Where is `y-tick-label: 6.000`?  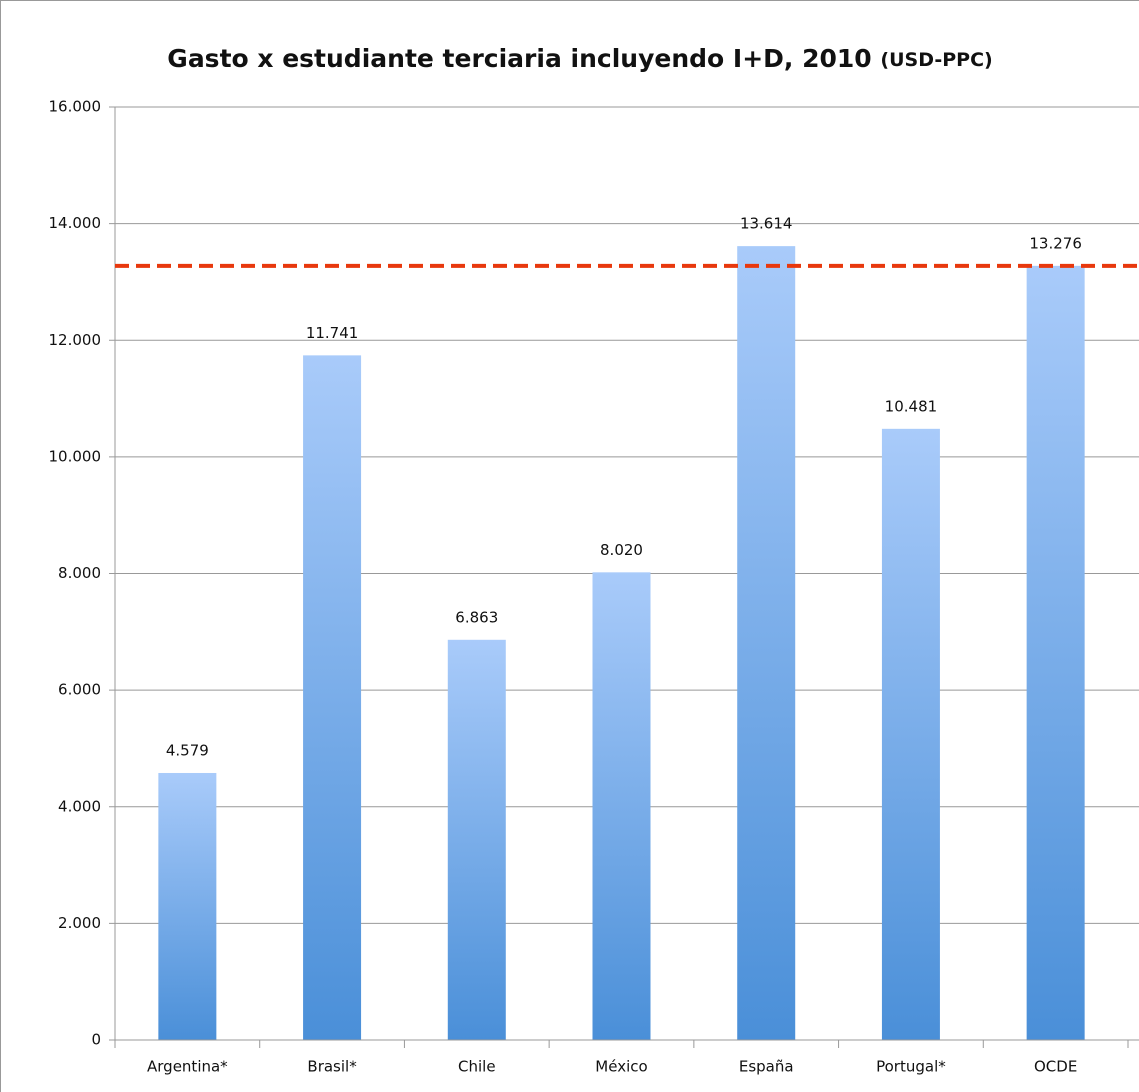
y-tick-label: 6.000 is located at coordinates (79, 690).